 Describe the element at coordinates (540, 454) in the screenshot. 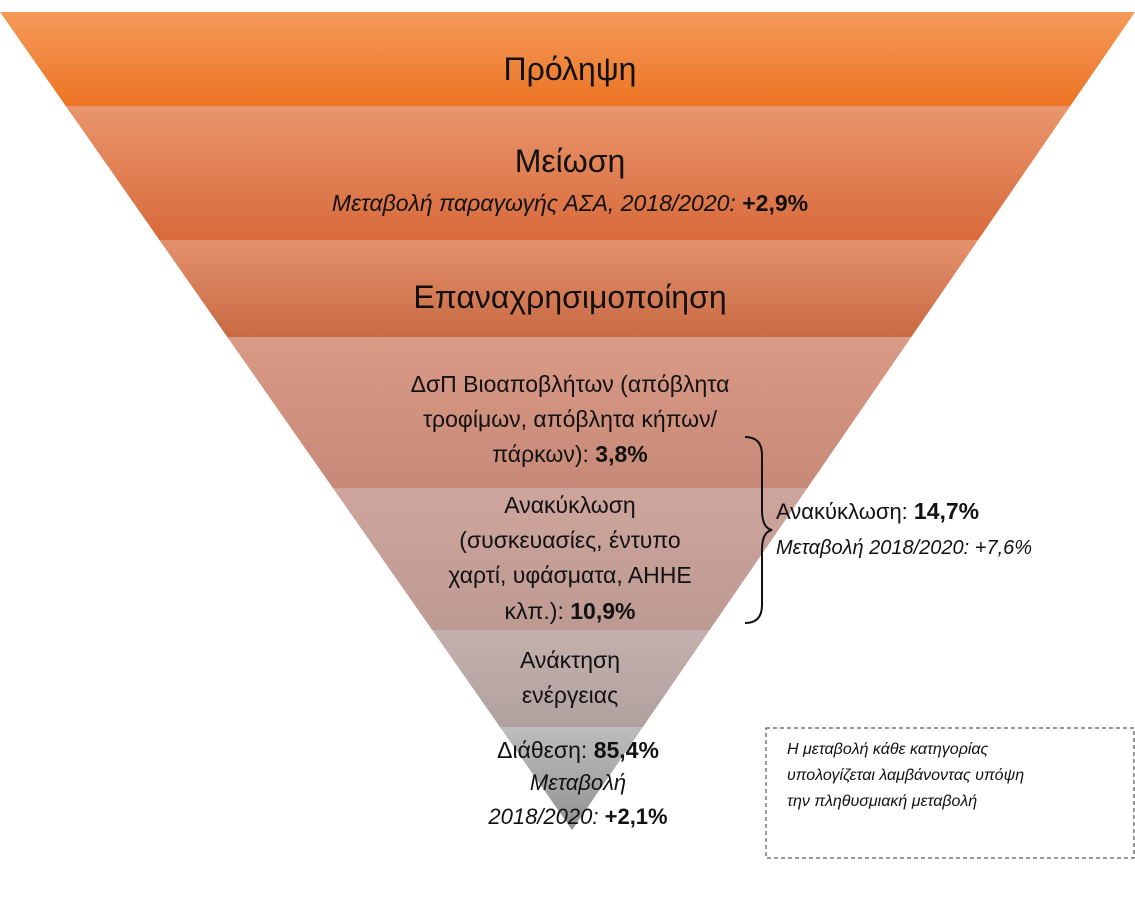

I see `text: πάρκων):` at that location.